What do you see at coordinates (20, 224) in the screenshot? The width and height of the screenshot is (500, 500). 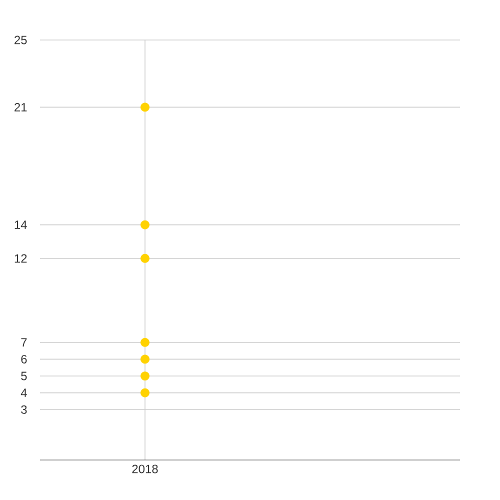 I see `y-tick-label: 14` at bounding box center [20, 224].